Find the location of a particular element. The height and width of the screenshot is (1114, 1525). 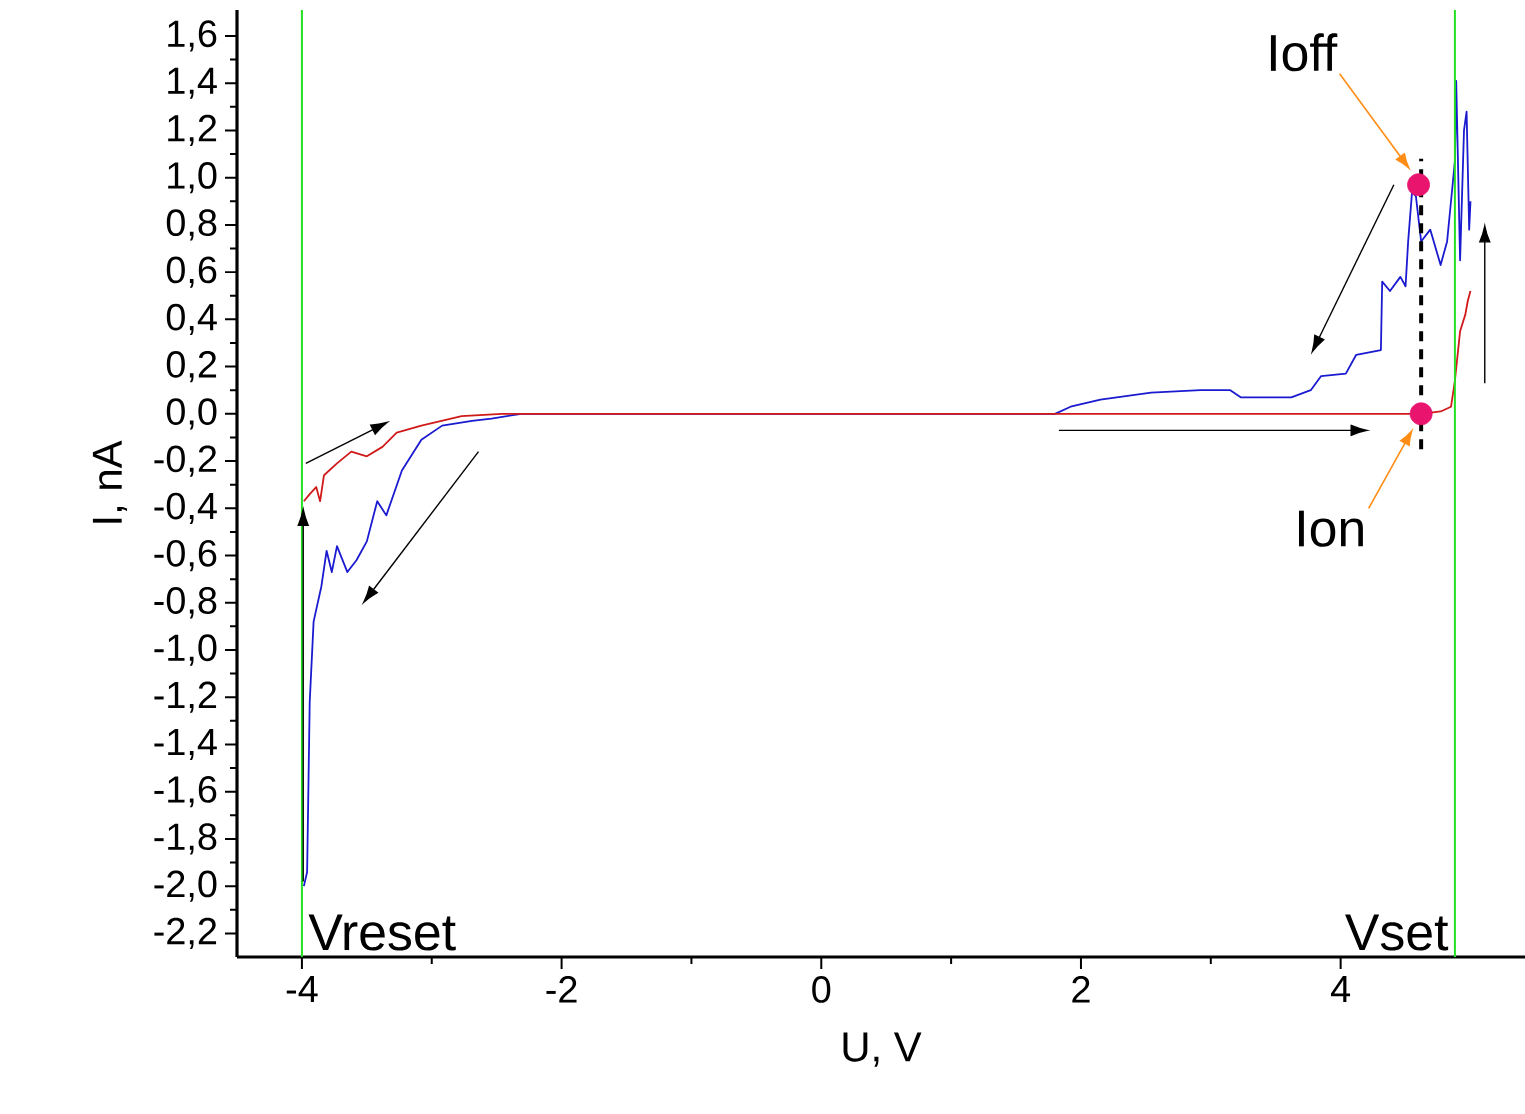

y-tick-label: -0,6 is located at coordinates (185, 555).